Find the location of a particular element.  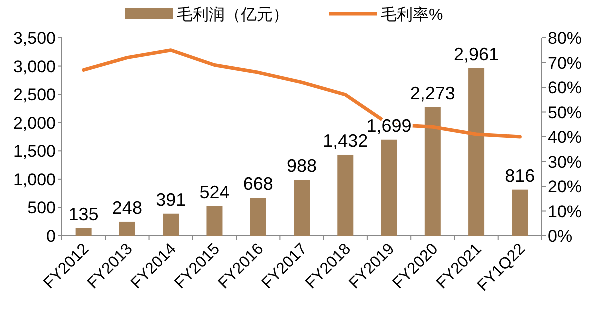

y2-tick-label: 80% is located at coordinates (565, 38).